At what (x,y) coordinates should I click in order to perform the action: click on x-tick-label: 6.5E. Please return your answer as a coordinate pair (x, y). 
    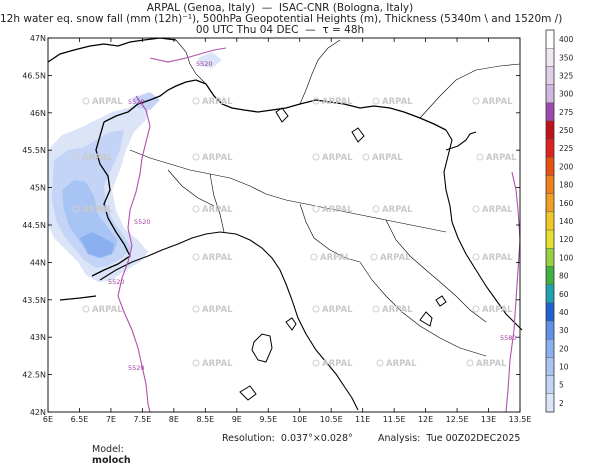
    Looking at the image, I should click on (80, 419).